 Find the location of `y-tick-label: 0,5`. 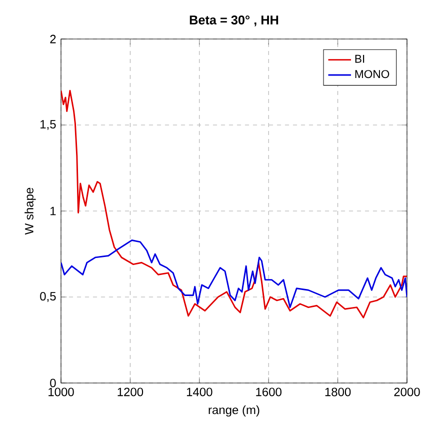

y-tick-label: 0,5 is located at coordinates (48, 297).